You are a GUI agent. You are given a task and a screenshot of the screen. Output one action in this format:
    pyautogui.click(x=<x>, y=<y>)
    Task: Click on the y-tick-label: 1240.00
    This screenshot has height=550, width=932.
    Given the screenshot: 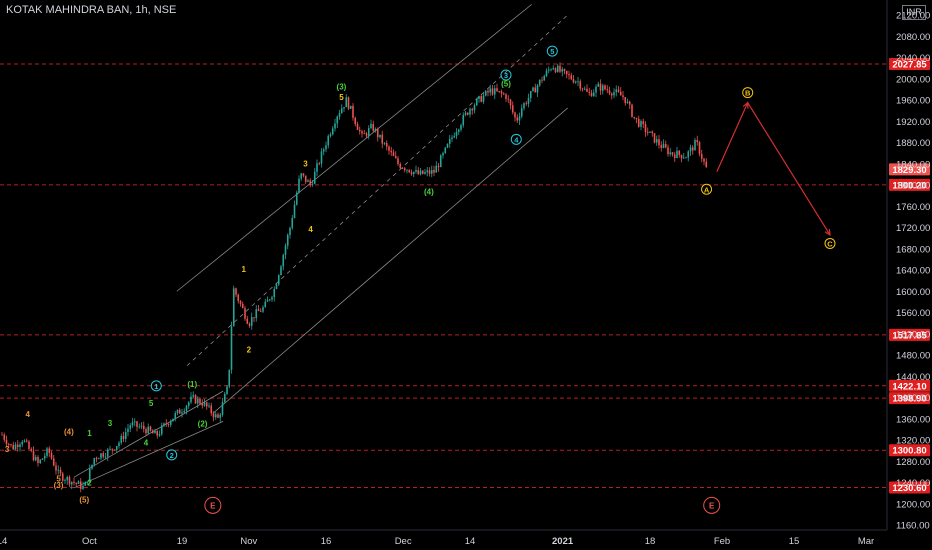 What is the action you would take?
    pyautogui.click(x=913, y=483)
    